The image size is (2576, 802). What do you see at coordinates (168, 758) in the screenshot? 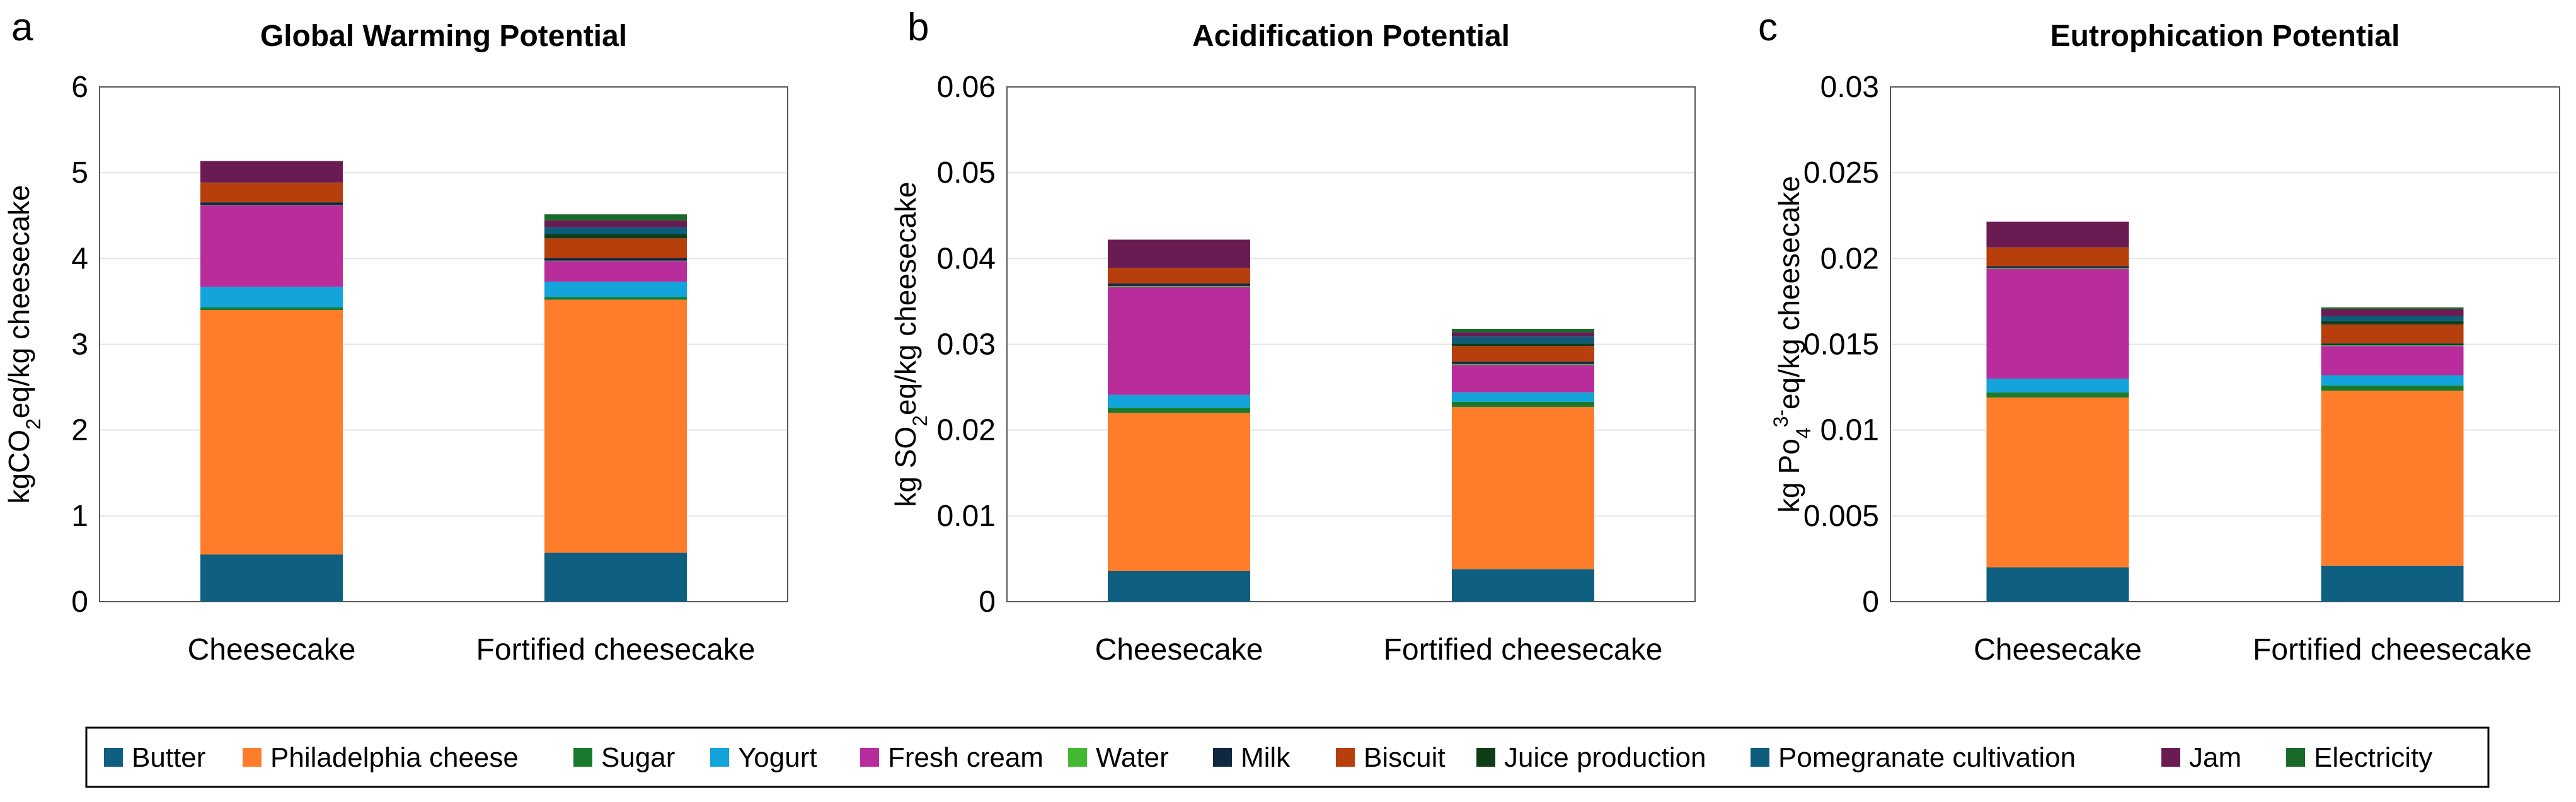
I see `legend-label: Butter` at bounding box center [168, 758].